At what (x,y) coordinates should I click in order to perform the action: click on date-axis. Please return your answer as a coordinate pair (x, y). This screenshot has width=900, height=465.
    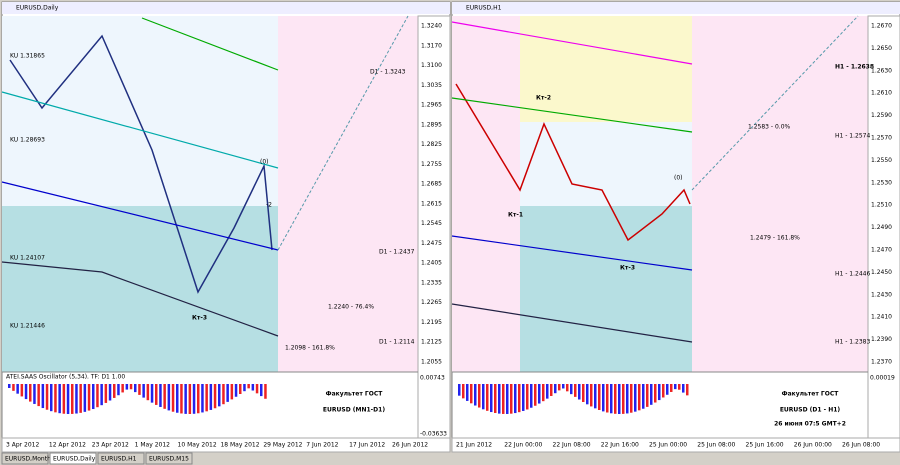
    Looking at the image, I should click on (675, 445).